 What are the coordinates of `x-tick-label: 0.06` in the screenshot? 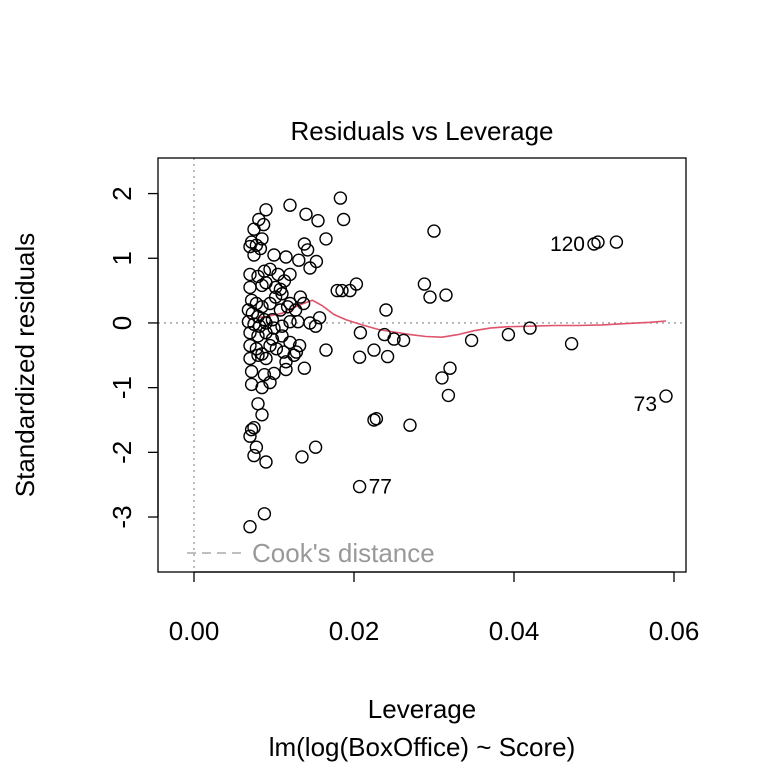 It's located at (674, 631).